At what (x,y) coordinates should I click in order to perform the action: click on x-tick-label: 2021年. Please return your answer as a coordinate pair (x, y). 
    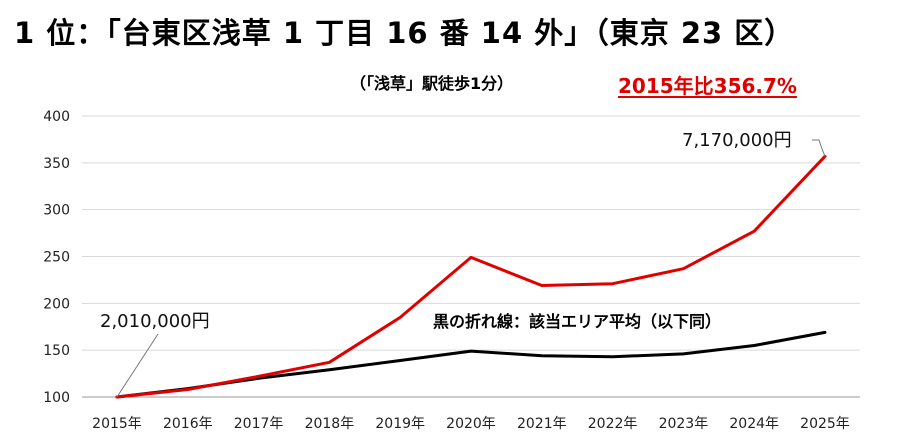
    Looking at the image, I should click on (542, 424).